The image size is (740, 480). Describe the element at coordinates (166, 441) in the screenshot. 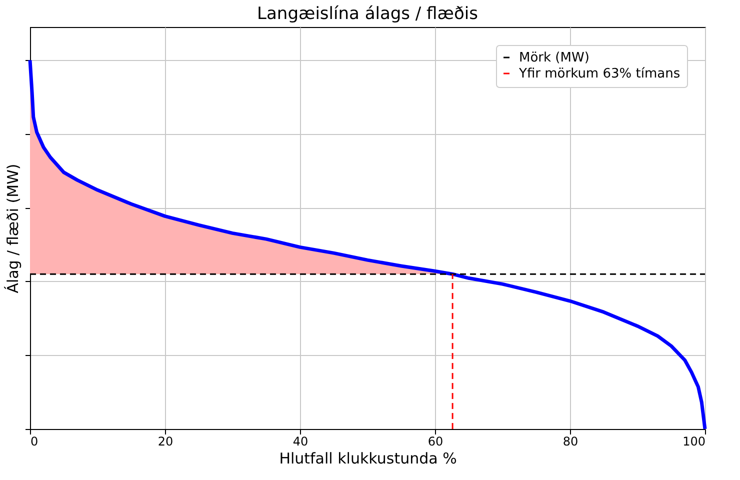

I see `x-tick-label: 20` at that location.